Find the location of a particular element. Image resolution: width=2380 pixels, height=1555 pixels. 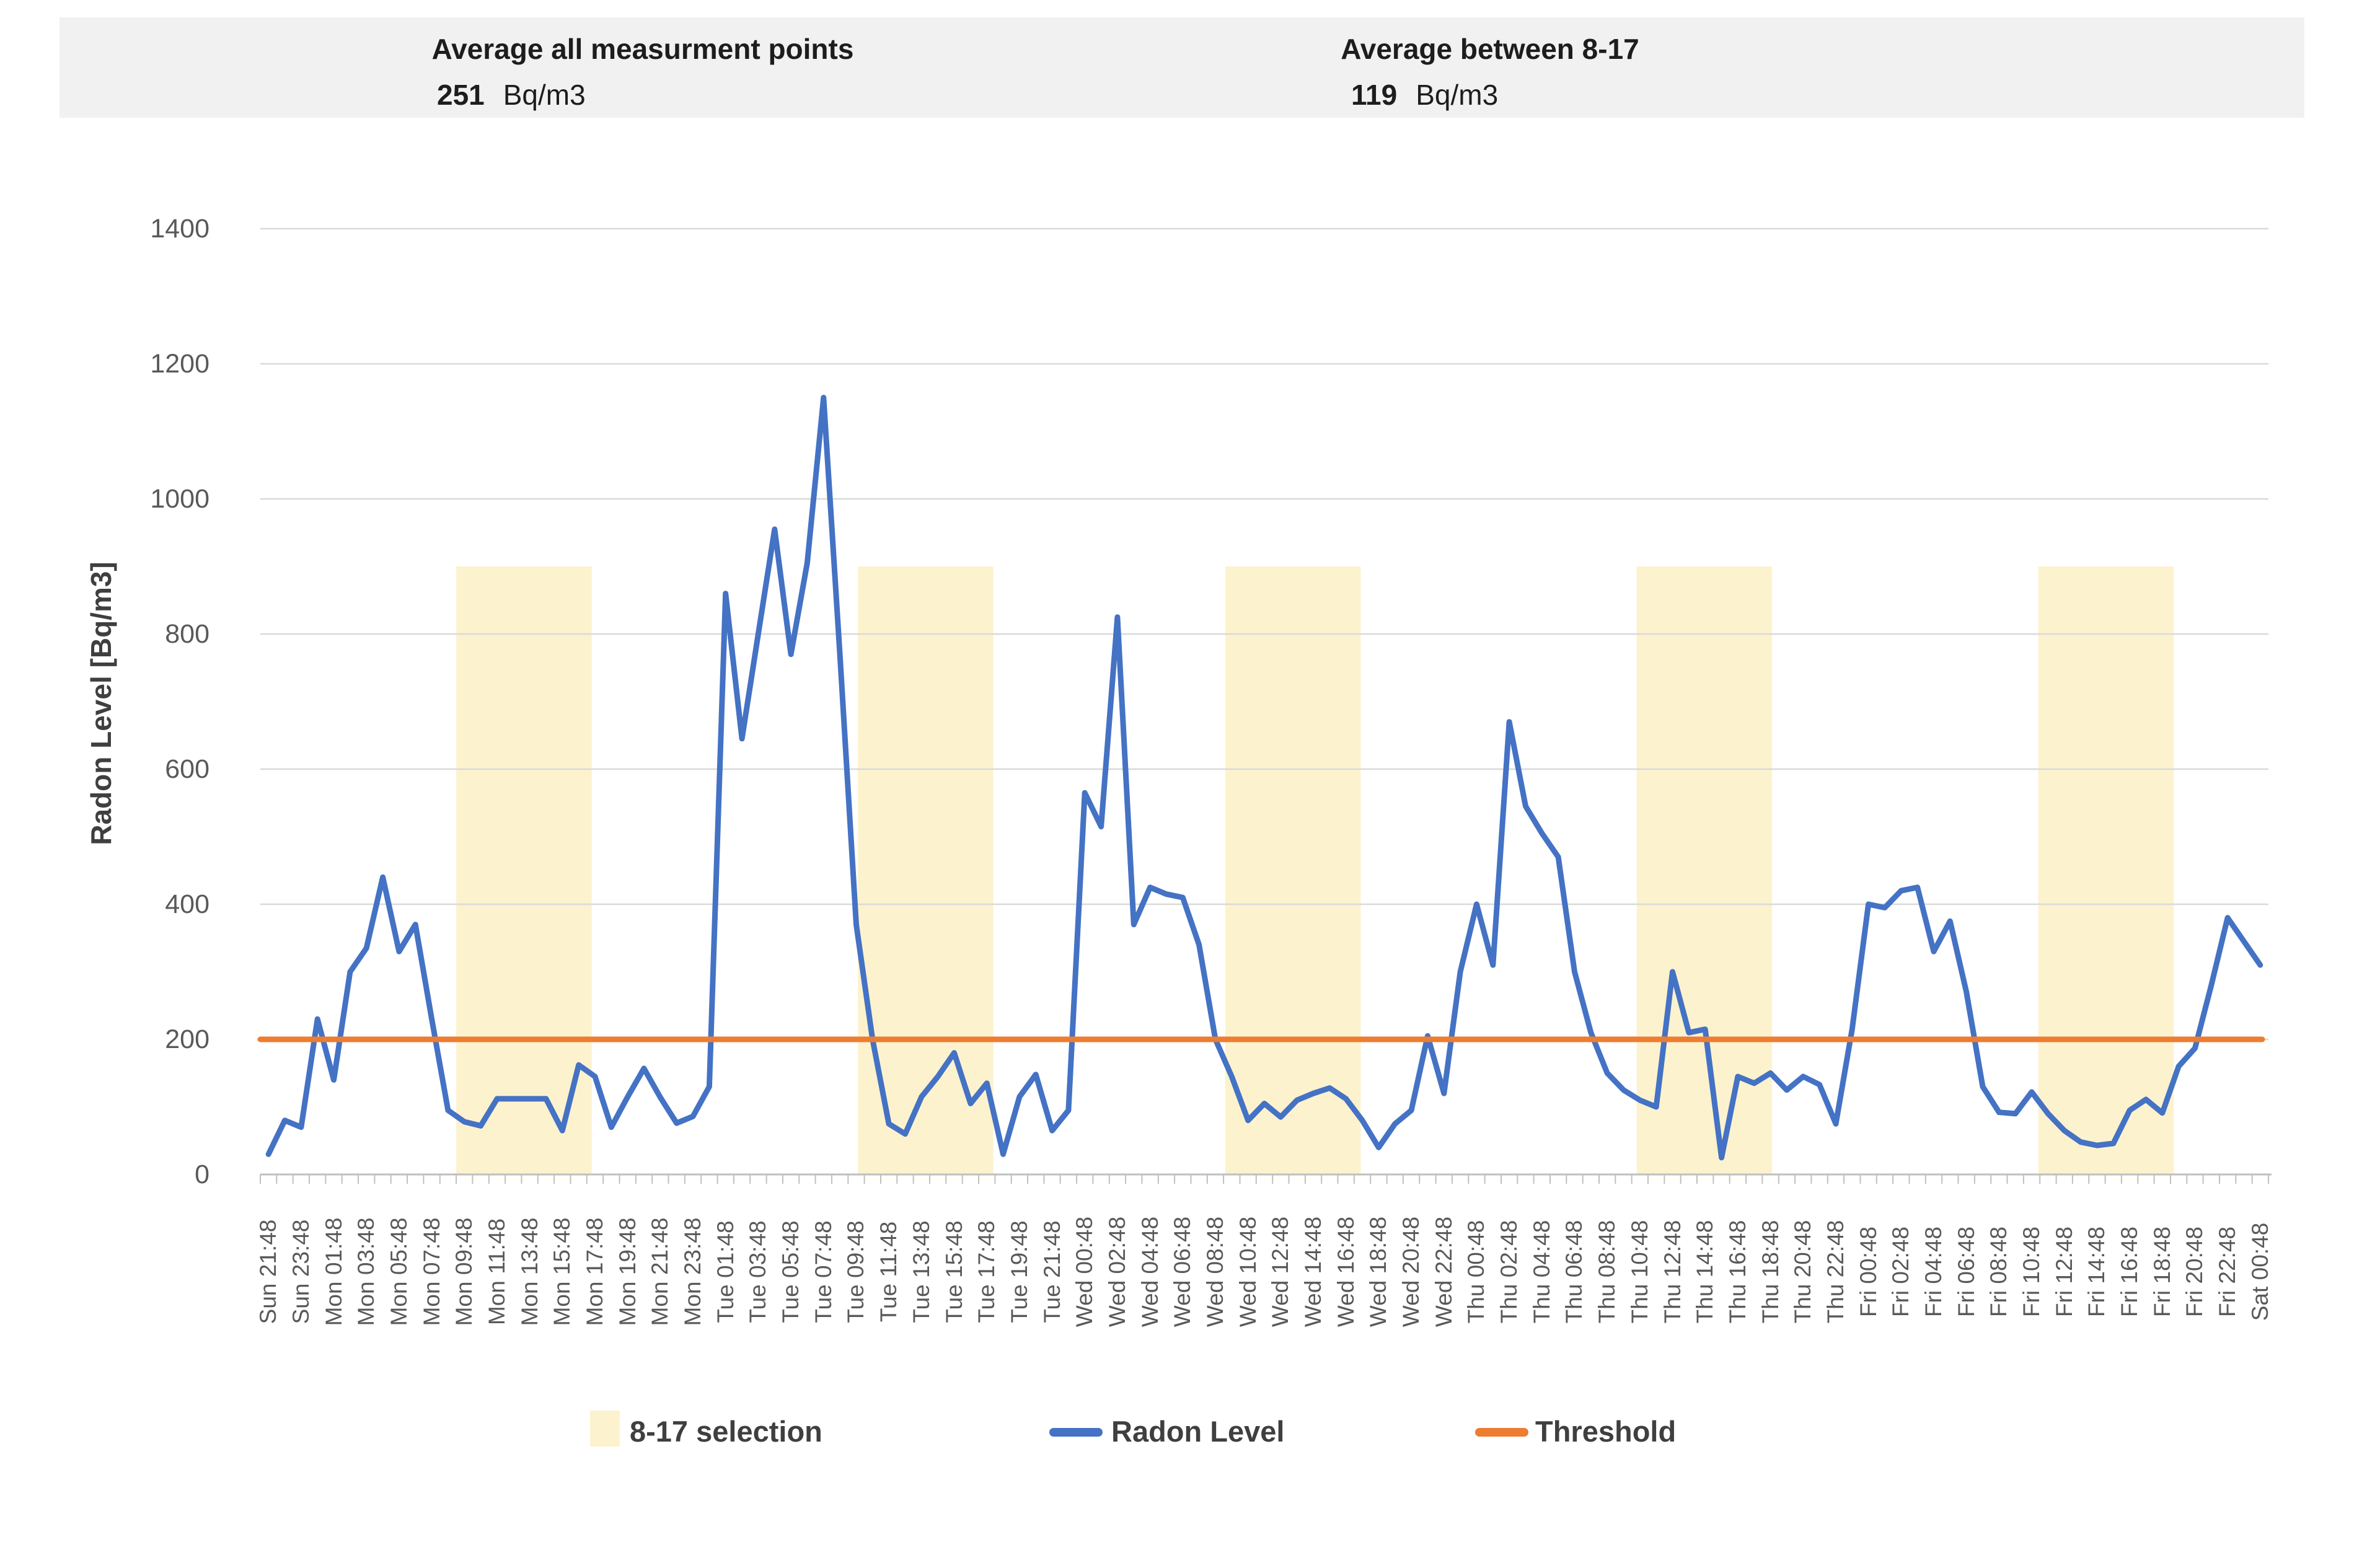

x-tick-label: Wed 20:48 is located at coordinates (1411, 1272).